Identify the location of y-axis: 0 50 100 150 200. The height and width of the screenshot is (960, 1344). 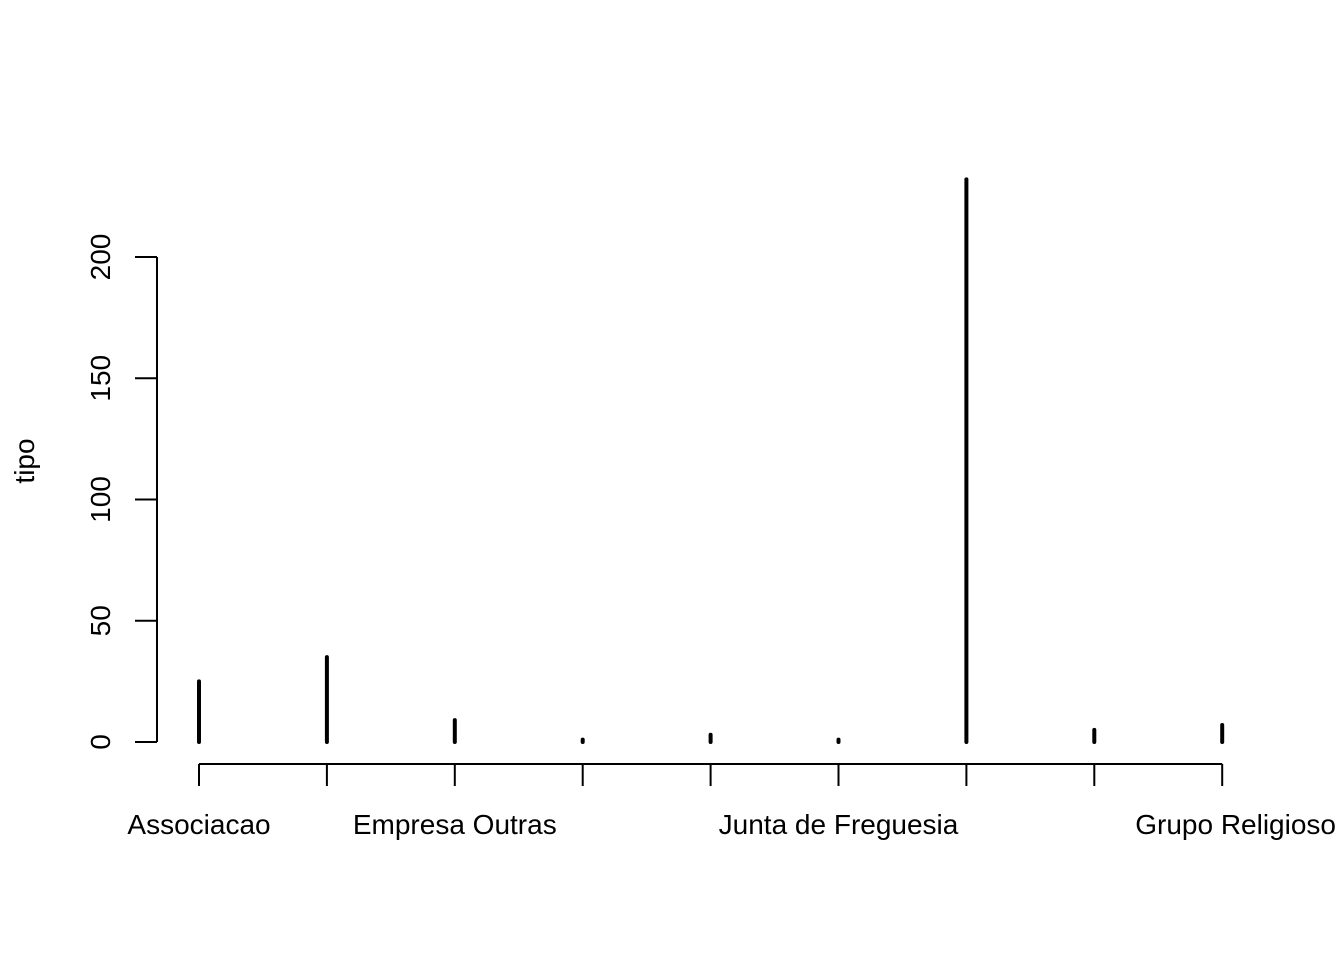
(121, 492).